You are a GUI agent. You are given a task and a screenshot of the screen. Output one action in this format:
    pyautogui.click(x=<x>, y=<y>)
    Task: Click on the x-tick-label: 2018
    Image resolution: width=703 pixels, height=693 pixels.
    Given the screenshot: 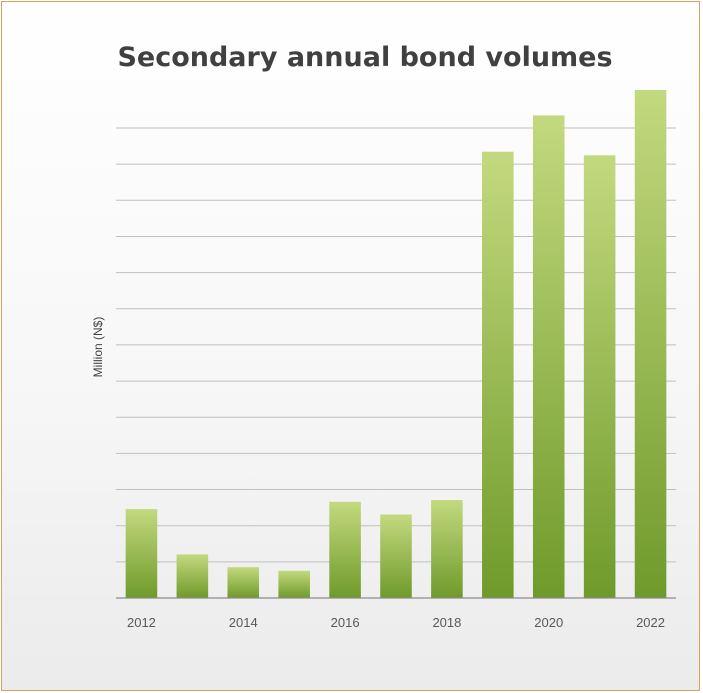 What is the action you would take?
    pyautogui.click(x=446, y=622)
    